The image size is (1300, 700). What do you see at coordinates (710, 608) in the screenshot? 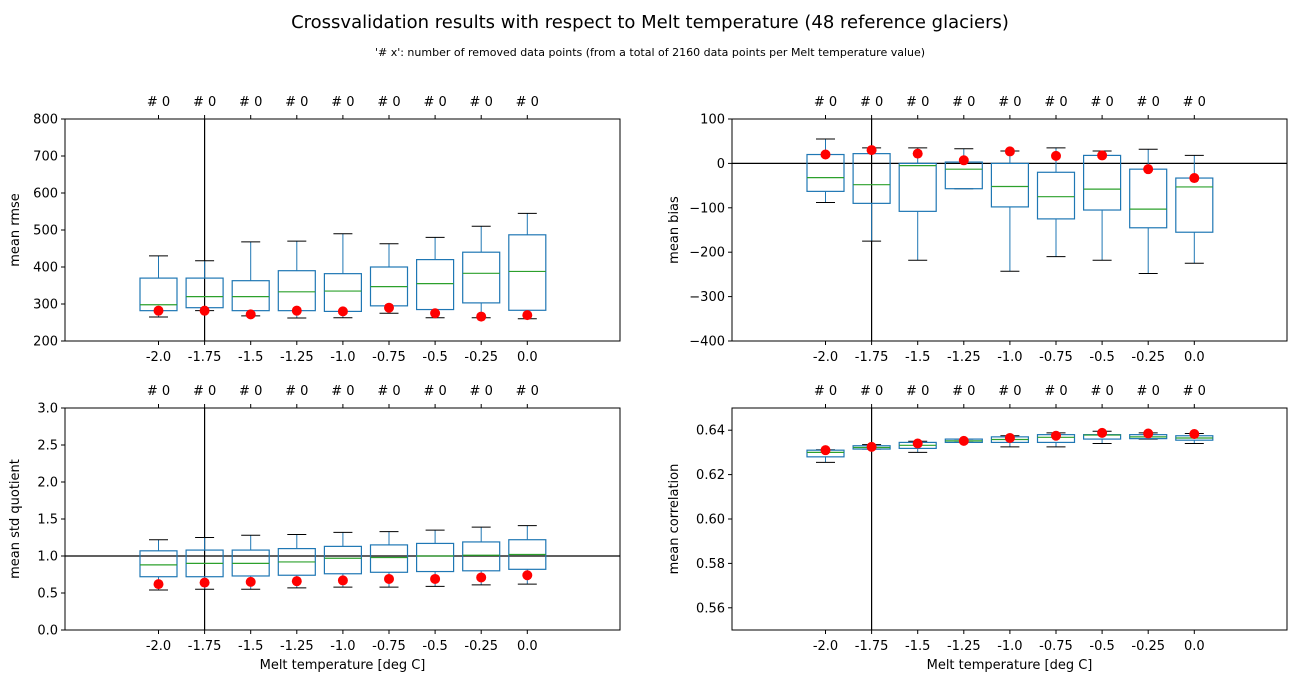
I see `y-tick-label: 0.56` at bounding box center [710, 608].